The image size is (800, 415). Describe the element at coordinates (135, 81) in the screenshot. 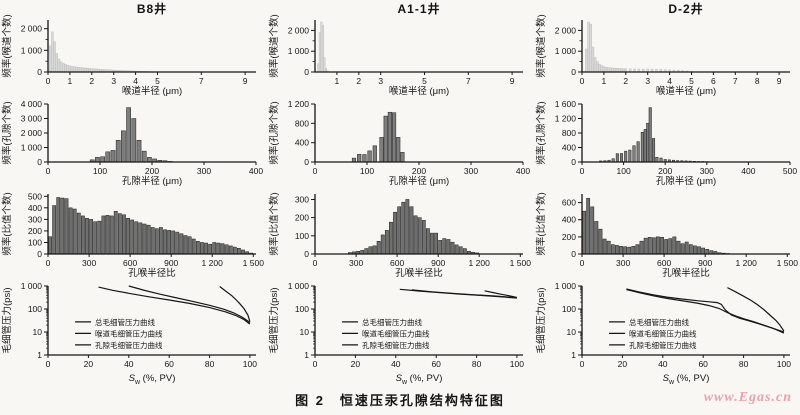

I see `svg-text: 4` at that location.